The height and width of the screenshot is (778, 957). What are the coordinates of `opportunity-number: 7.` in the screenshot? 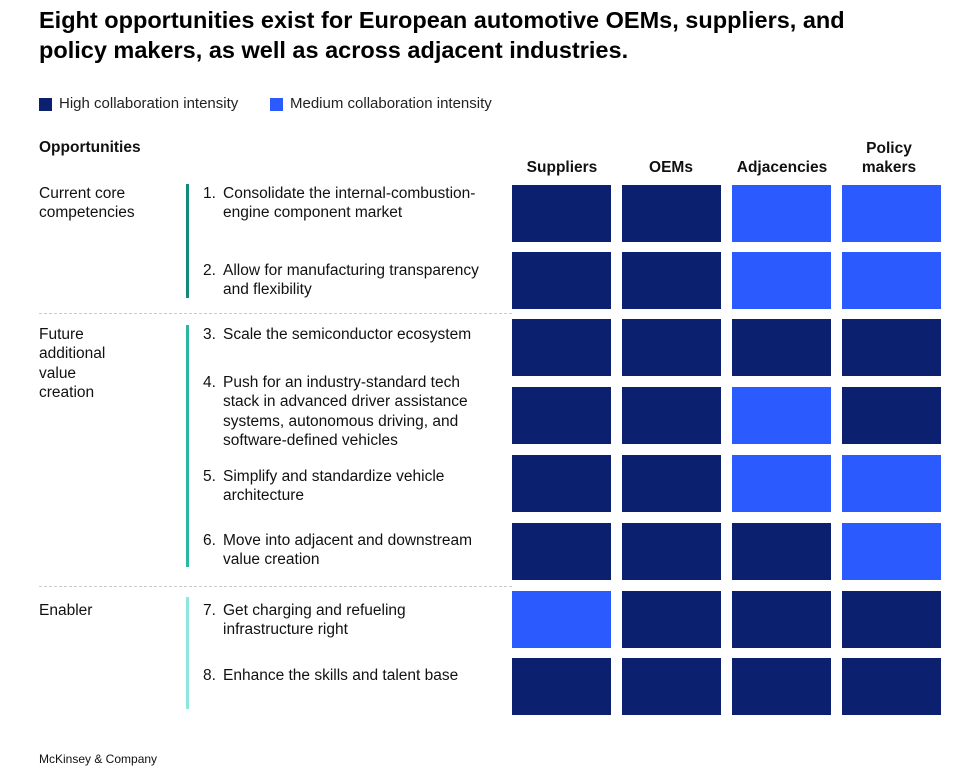 It's located at (209, 610).